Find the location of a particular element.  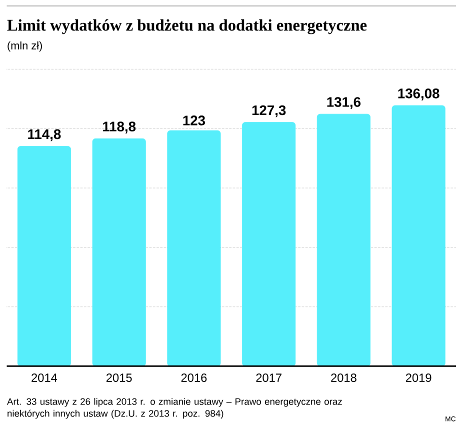

data-label: 118,8 is located at coordinates (119, 127).